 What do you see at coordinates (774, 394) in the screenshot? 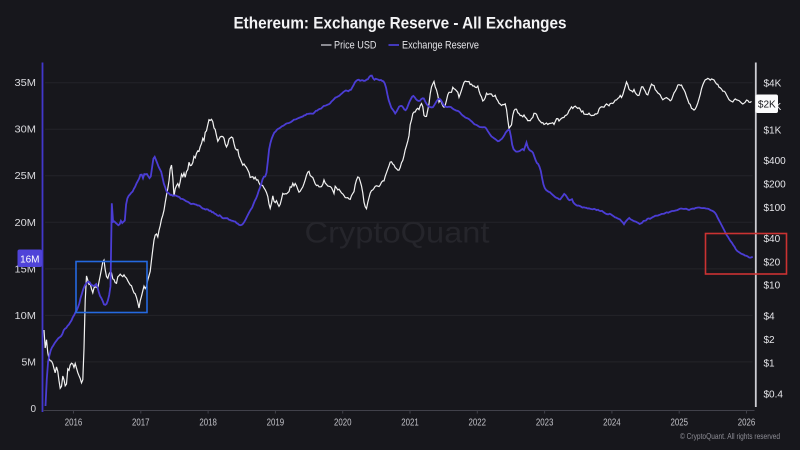
I see `svg-text: $0.4` at bounding box center [774, 394].